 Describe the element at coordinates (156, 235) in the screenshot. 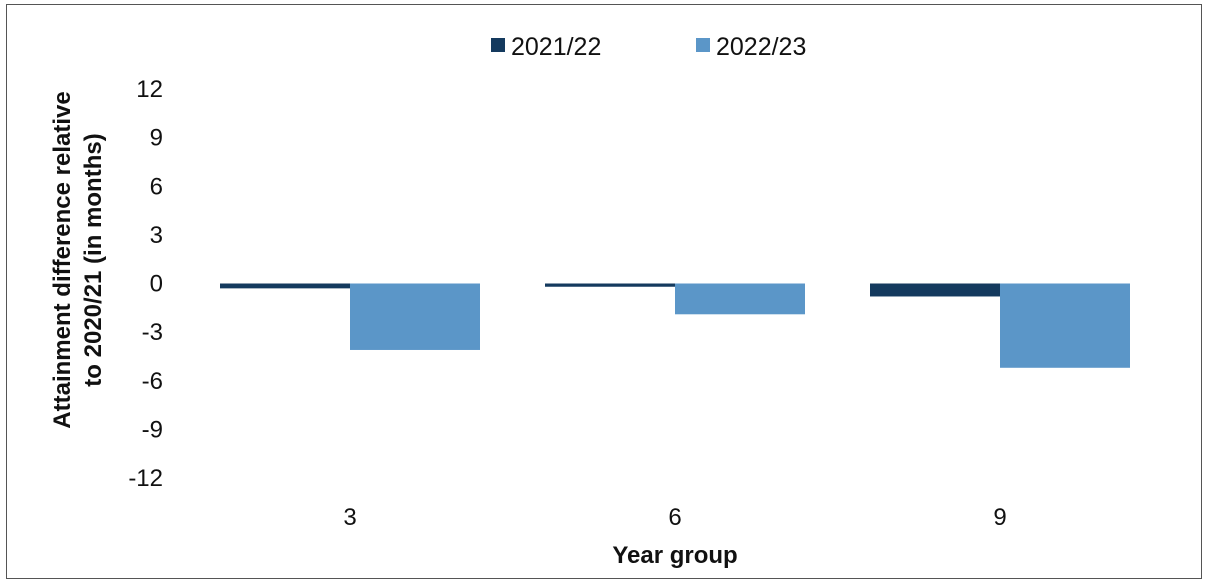

I see `y-tick-label: 3` at that location.